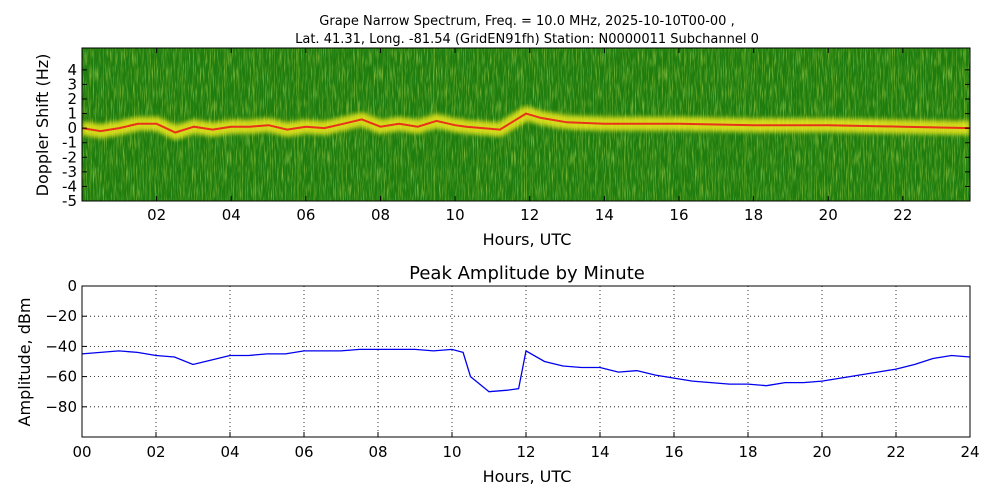 The width and height of the screenshot is (1000, 500). What do you see at coordinates (69, 172) in the screenshot?
I see `spectrogram-y-tick-label: -3` at bounding box center [69, 172].